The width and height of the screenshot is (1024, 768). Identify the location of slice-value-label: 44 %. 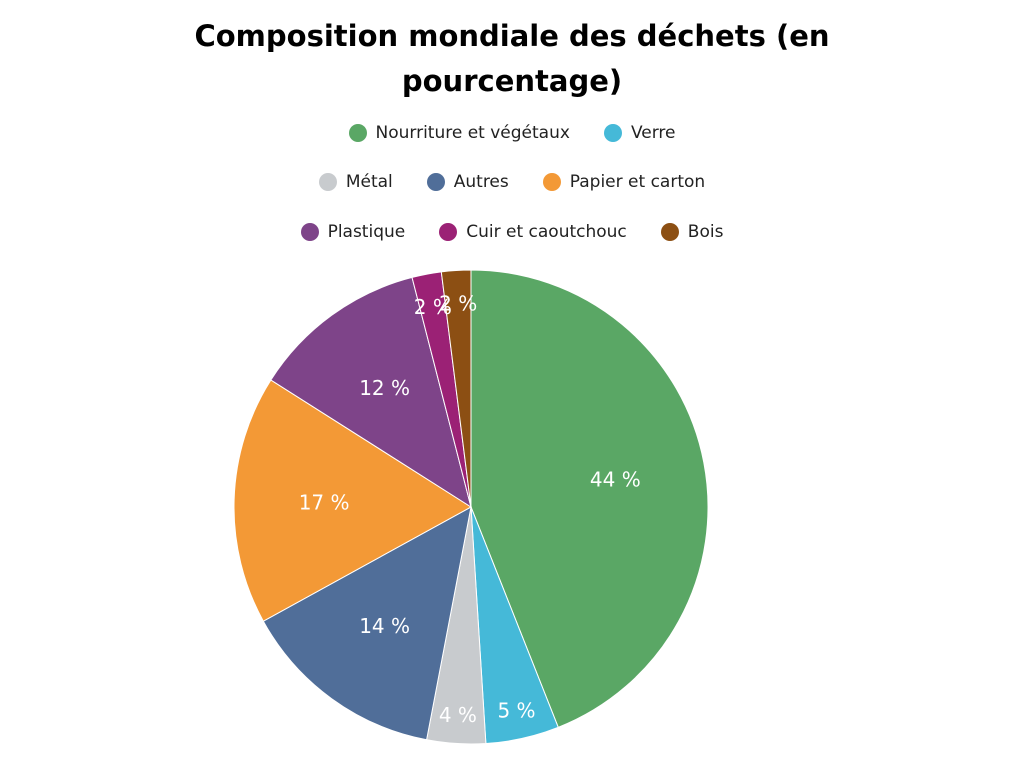
(615, 480).